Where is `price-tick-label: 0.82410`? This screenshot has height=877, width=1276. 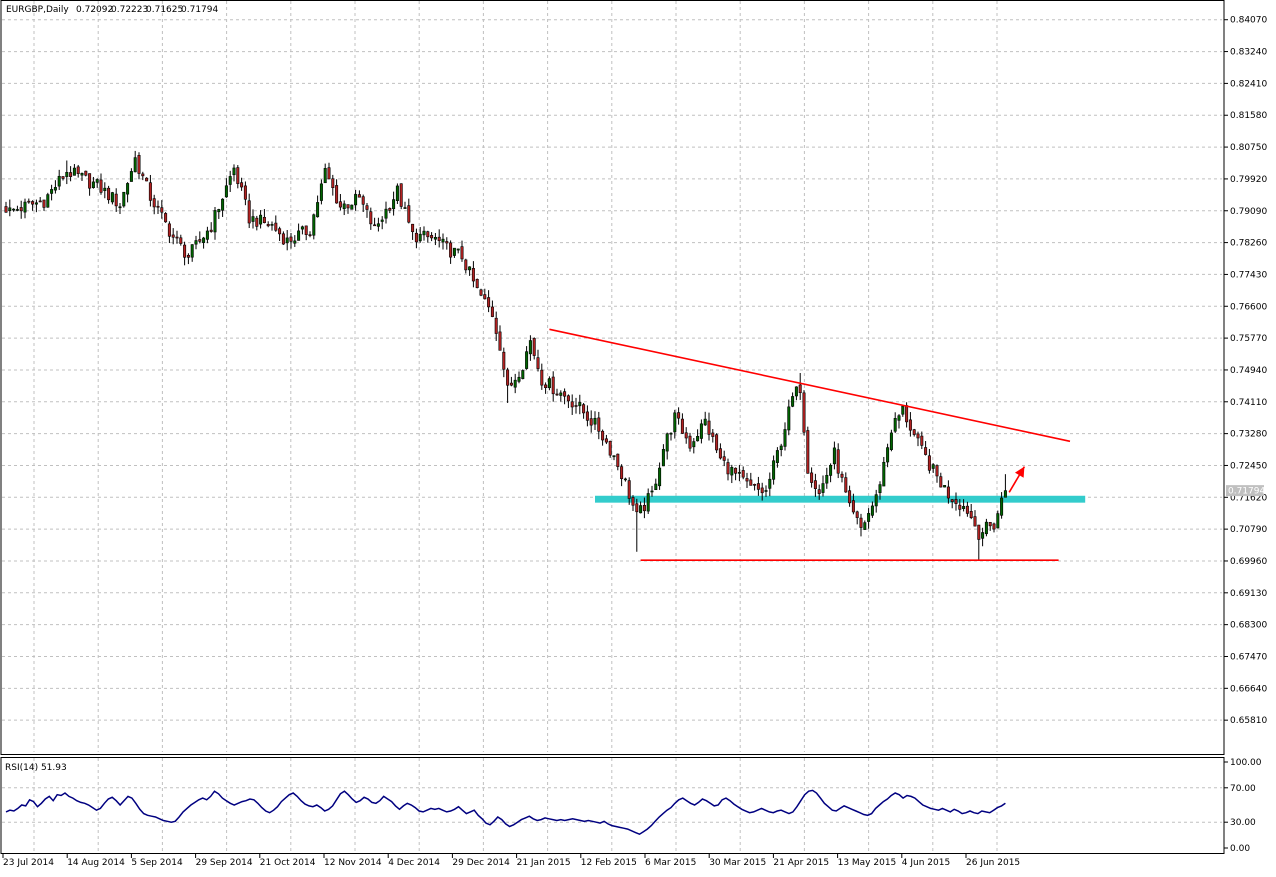 price-tick-label: 0.82410 is located at coordinates (1248, 84).